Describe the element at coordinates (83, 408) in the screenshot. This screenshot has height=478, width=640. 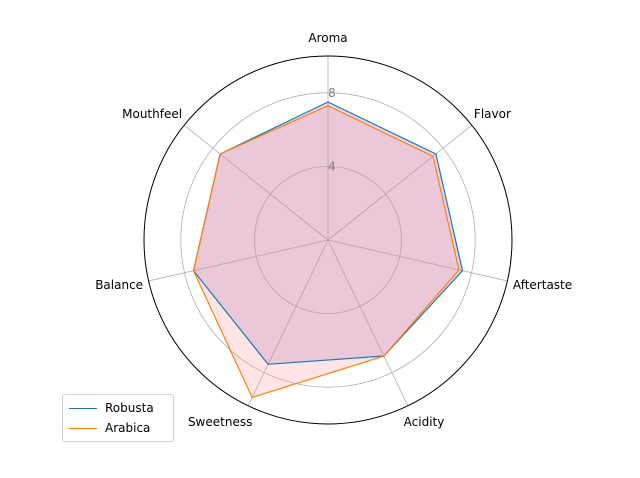
I see `legend-swatch-robusta` at that location.